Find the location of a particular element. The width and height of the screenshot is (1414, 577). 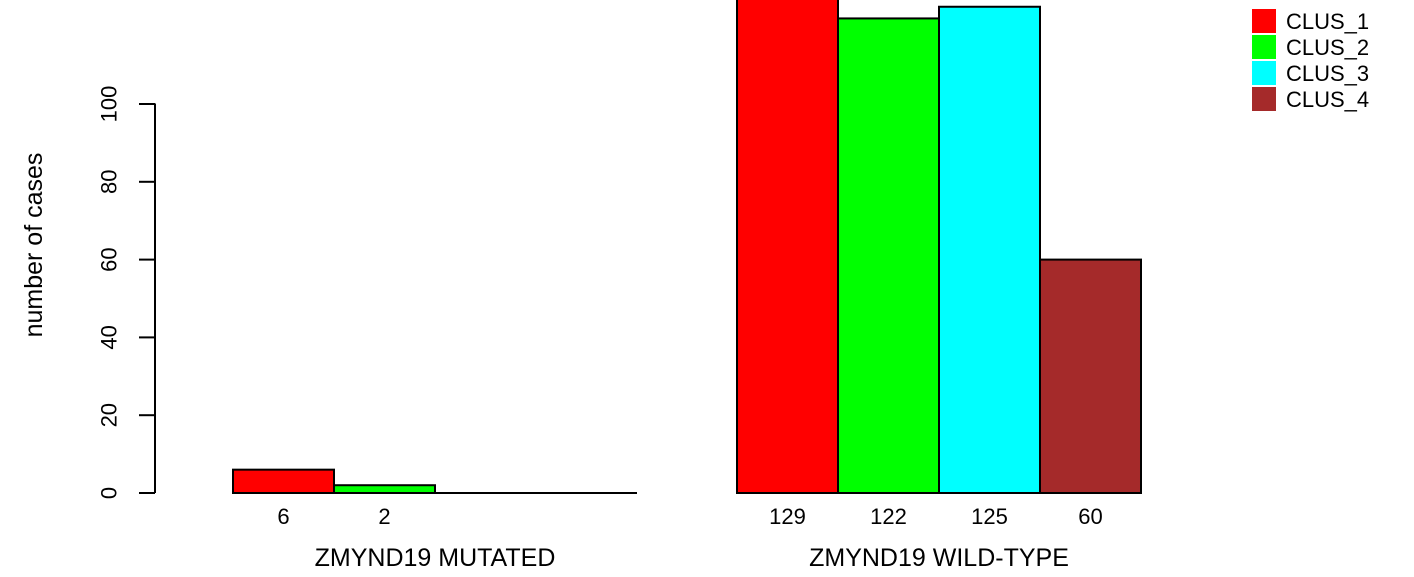

y-axis-label: number of cases is located at coordinates (34, 245).